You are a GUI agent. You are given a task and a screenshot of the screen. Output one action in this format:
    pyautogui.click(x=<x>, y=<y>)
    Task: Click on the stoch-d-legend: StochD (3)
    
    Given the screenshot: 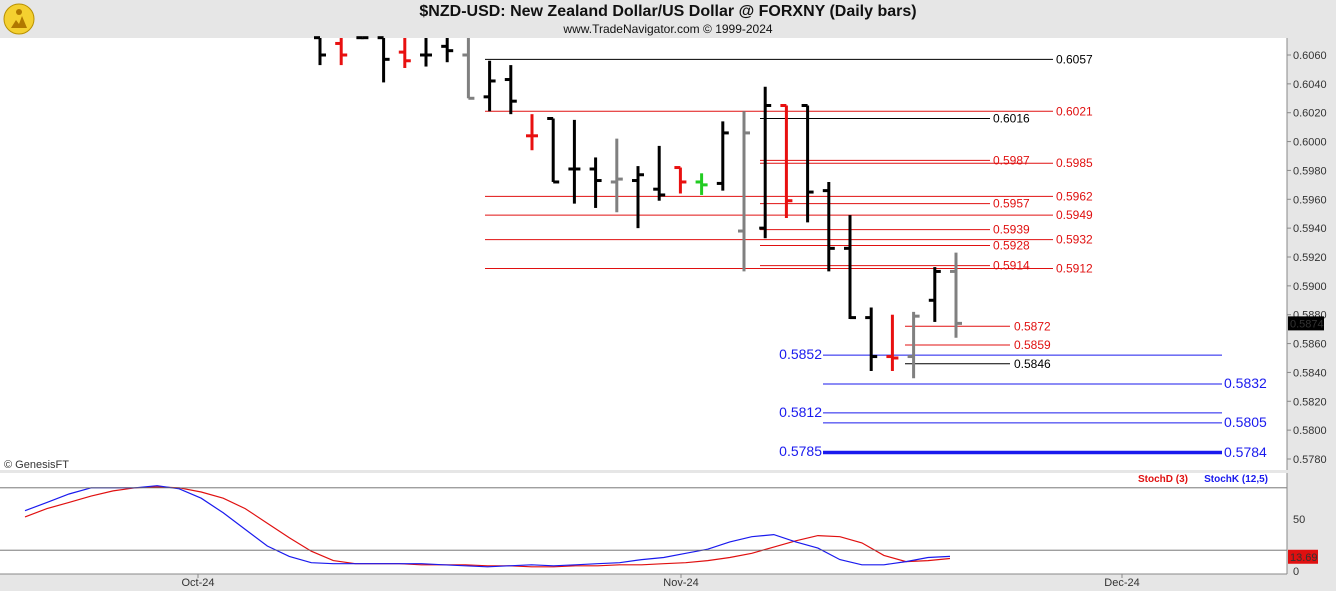 What is the action you would take?
    pyautogui.click(x=1163, y=479)
    